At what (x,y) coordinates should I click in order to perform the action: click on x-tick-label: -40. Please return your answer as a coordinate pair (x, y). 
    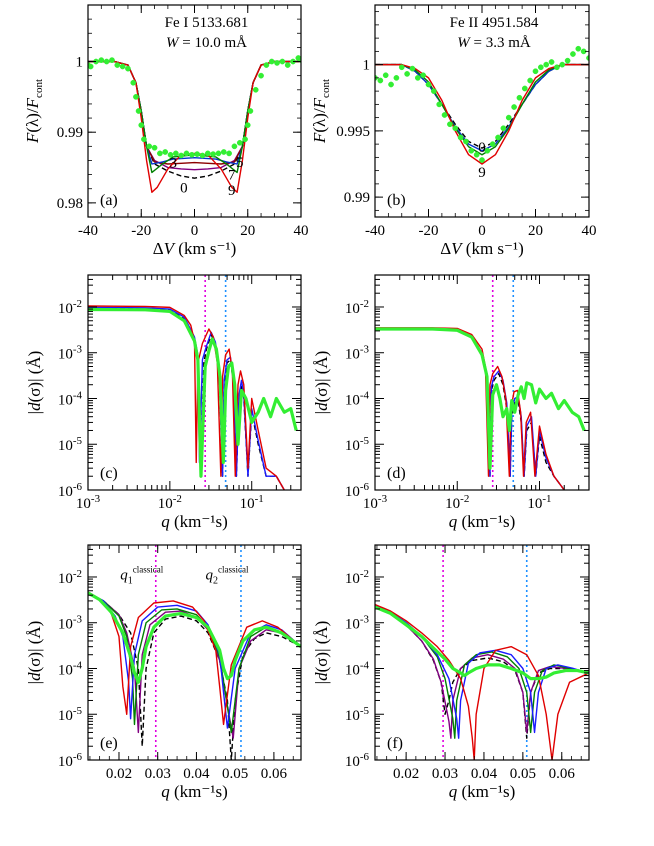
    Looking at the image, I should click on (375, 231).